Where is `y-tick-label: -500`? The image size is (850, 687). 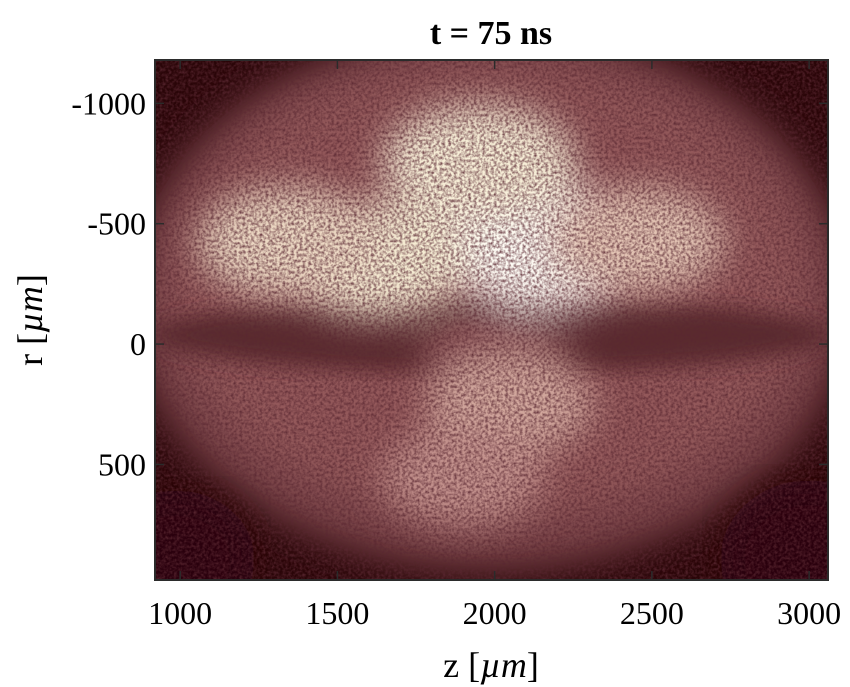 y-tick-label: -500 is located at coordinates (116, 224).